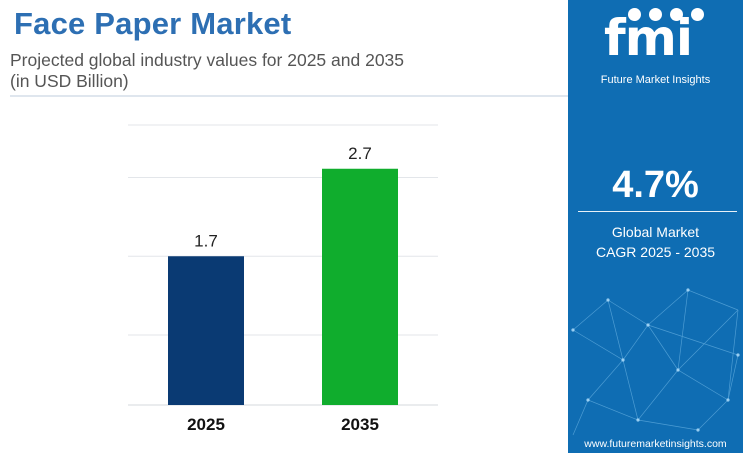 The image size is (743, 453). What do you see at coordinates (153, 23) in the screenshot?
I see `page-title: Face Paper Market` at bounding box center [153, 23].